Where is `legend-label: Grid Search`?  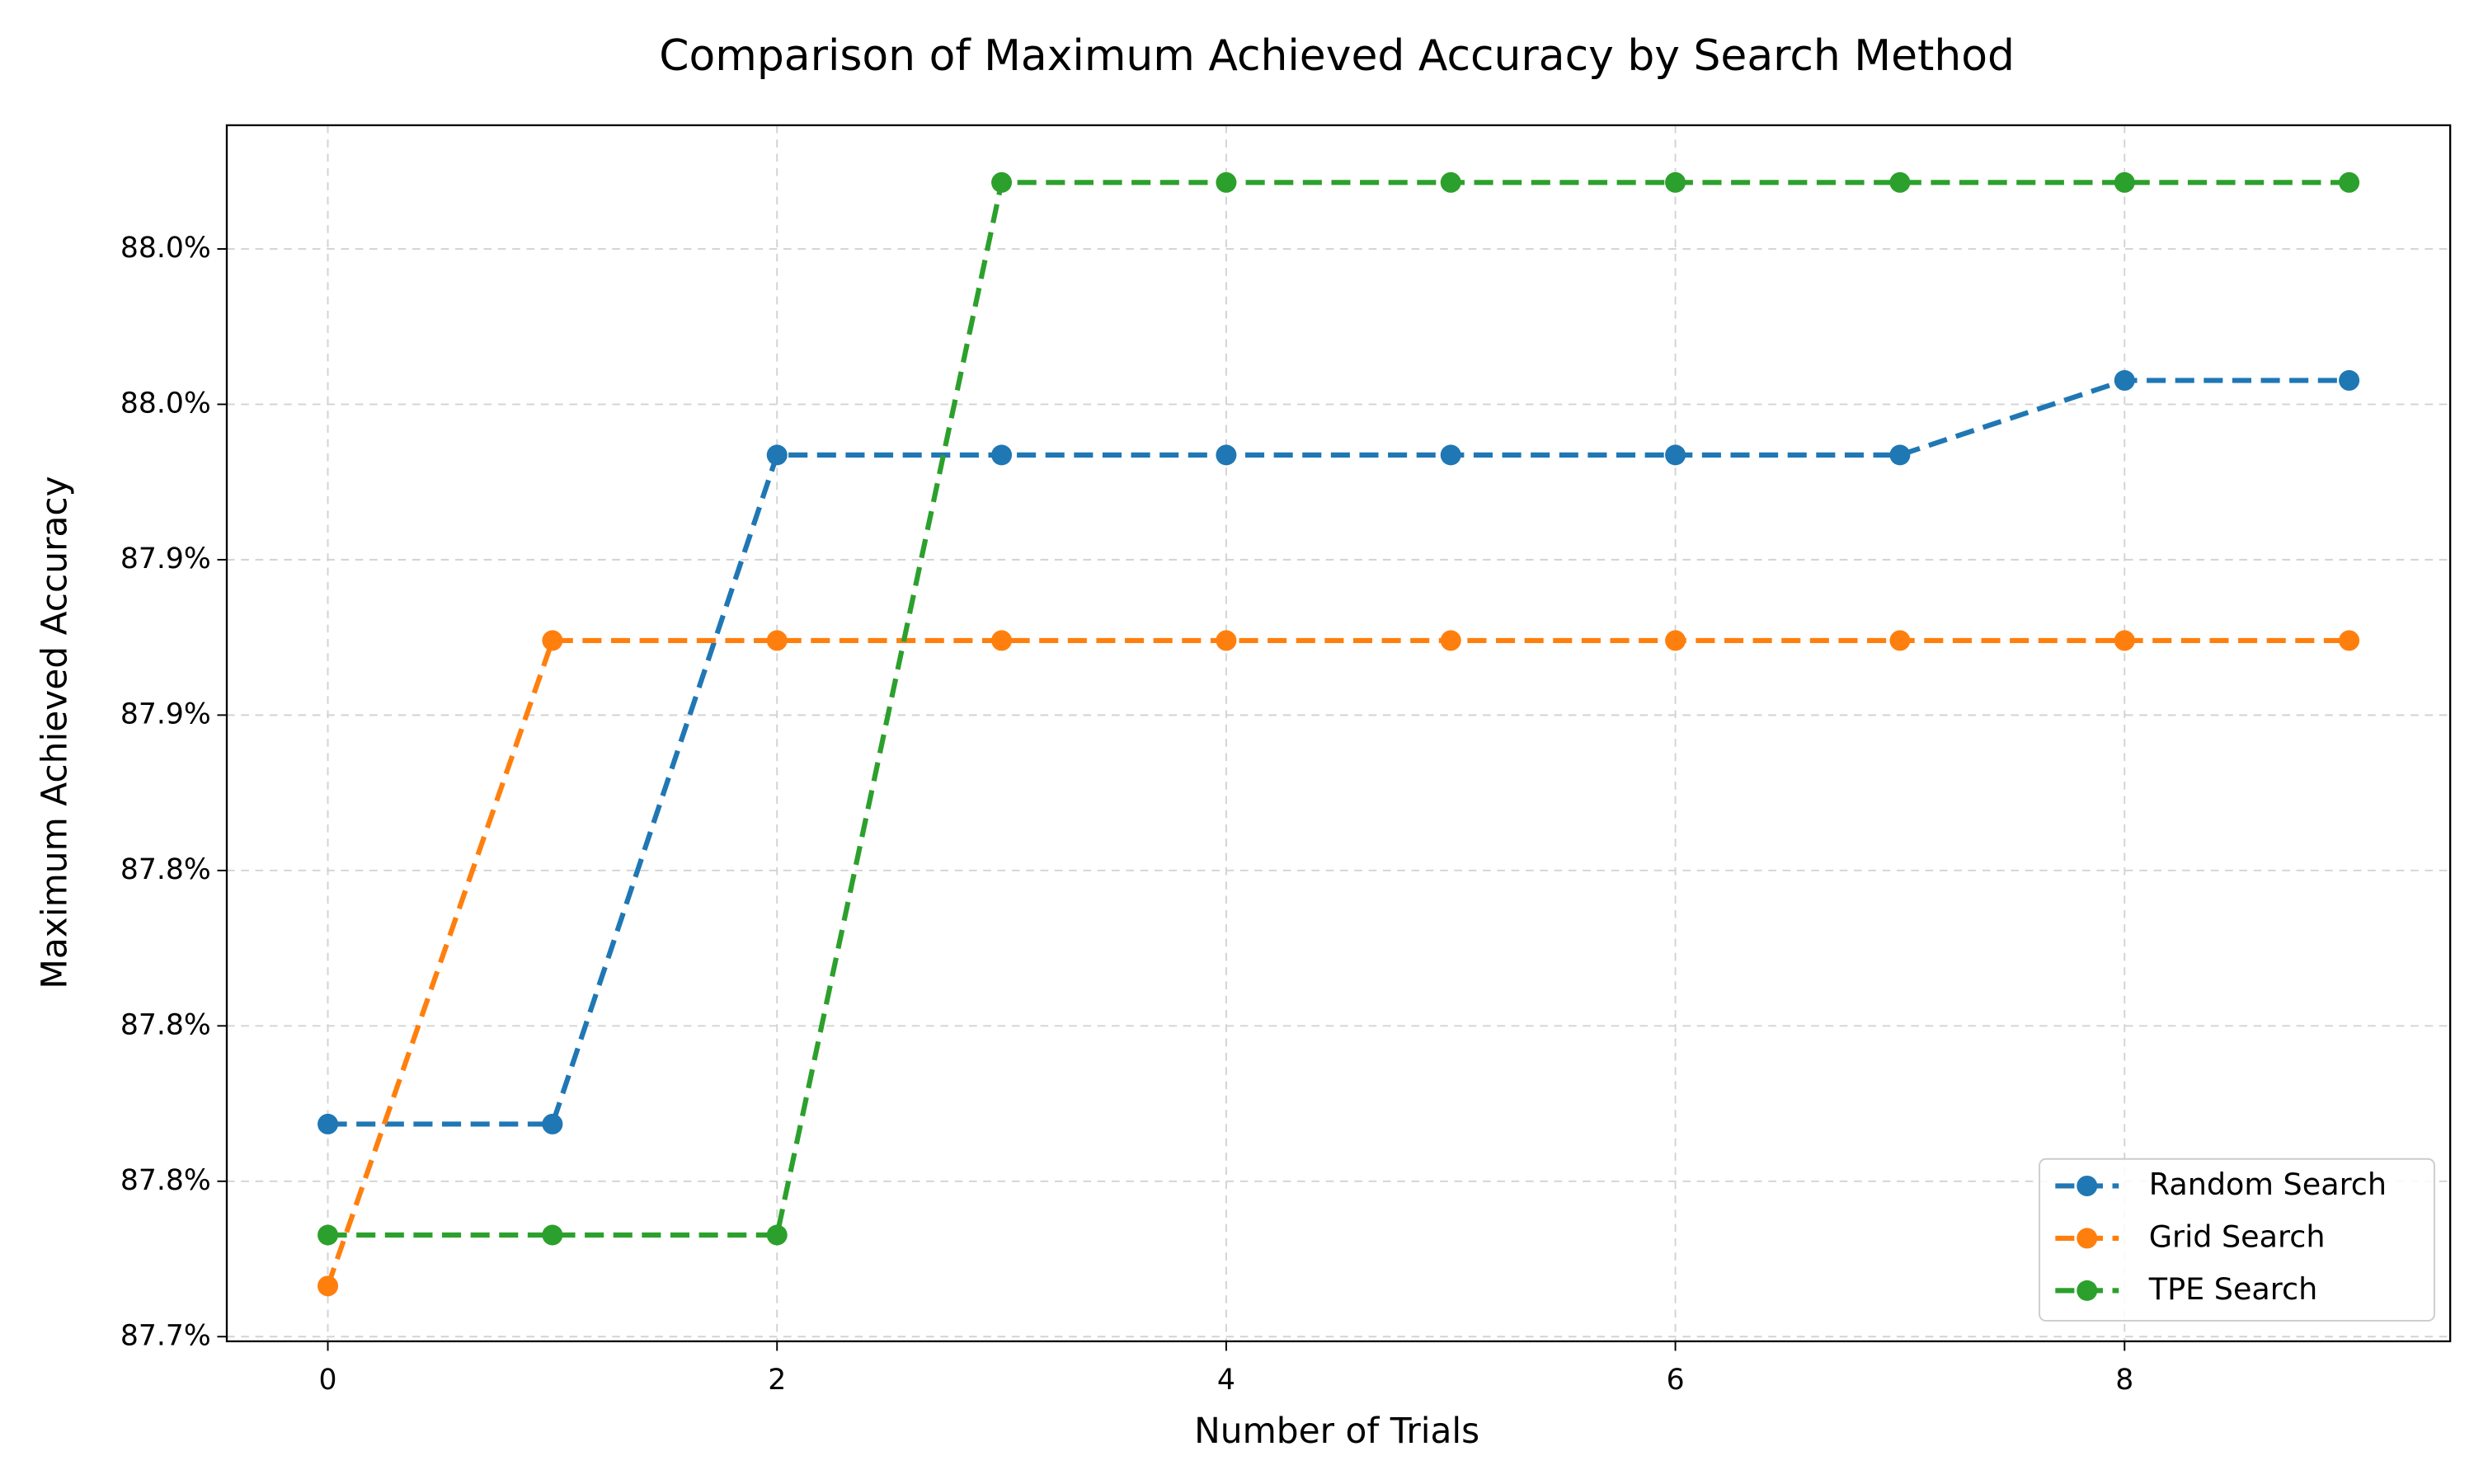
legend-label: Grid Search is located at coordinates (2237, 1236).